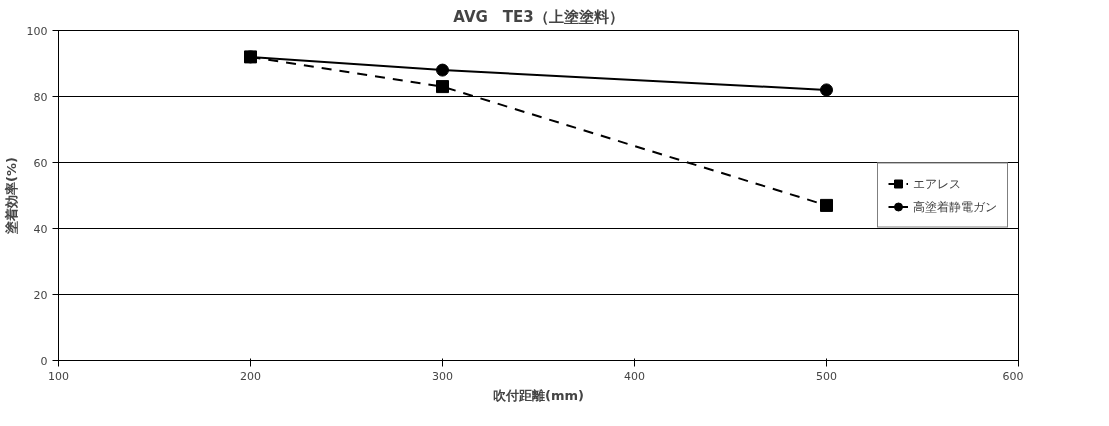 The height and width of the screenshot is (426, 1109). Describe the element at coordinates (58, 376) in the screenshot. I see `x-tick-label: 100` at that location.